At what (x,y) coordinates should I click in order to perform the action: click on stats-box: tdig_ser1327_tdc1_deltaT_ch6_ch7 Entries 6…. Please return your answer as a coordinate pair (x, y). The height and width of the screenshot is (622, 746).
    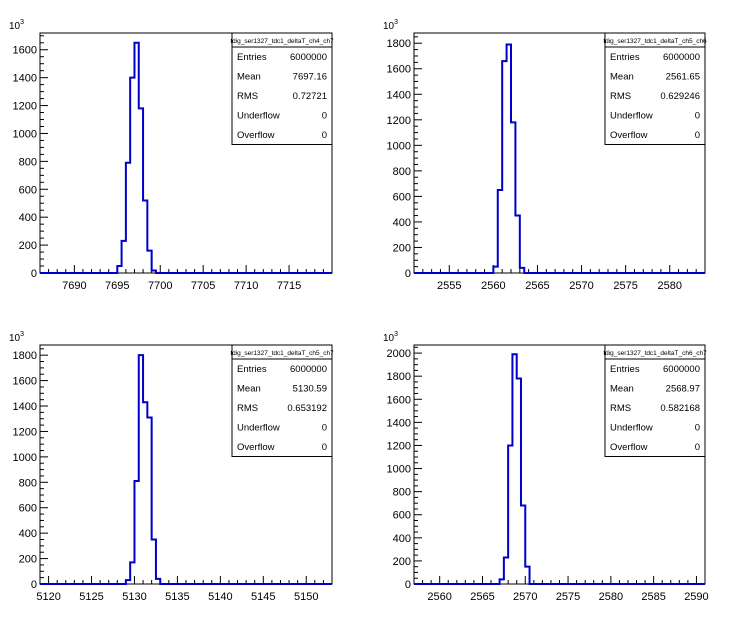
    Looking at the image, I should click on (655, 400).